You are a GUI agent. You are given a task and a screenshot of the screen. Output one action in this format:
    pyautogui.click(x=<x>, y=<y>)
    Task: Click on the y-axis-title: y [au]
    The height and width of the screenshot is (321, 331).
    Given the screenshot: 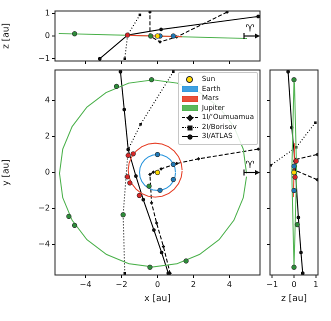 What is the action you would take?
    pyautogui.click(x=7, y=172)
    